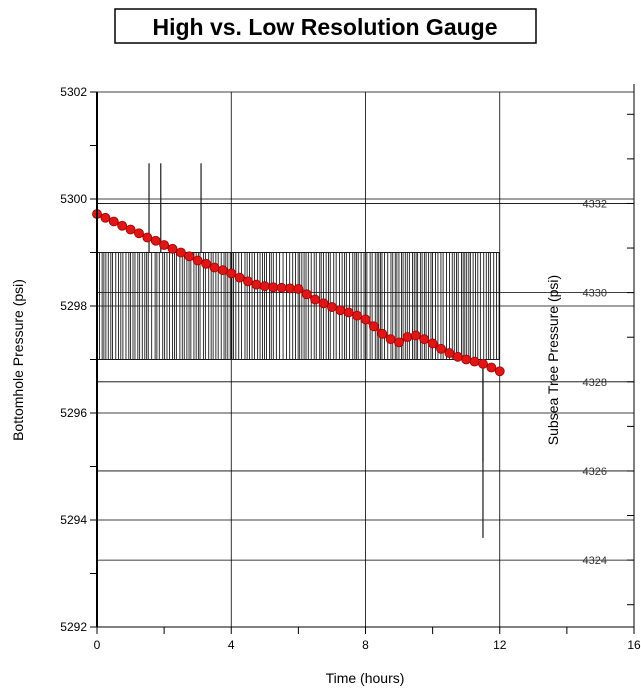 The image size is (641, 692). I want to click on y2-tick-label: 4330, so click(595, 294).